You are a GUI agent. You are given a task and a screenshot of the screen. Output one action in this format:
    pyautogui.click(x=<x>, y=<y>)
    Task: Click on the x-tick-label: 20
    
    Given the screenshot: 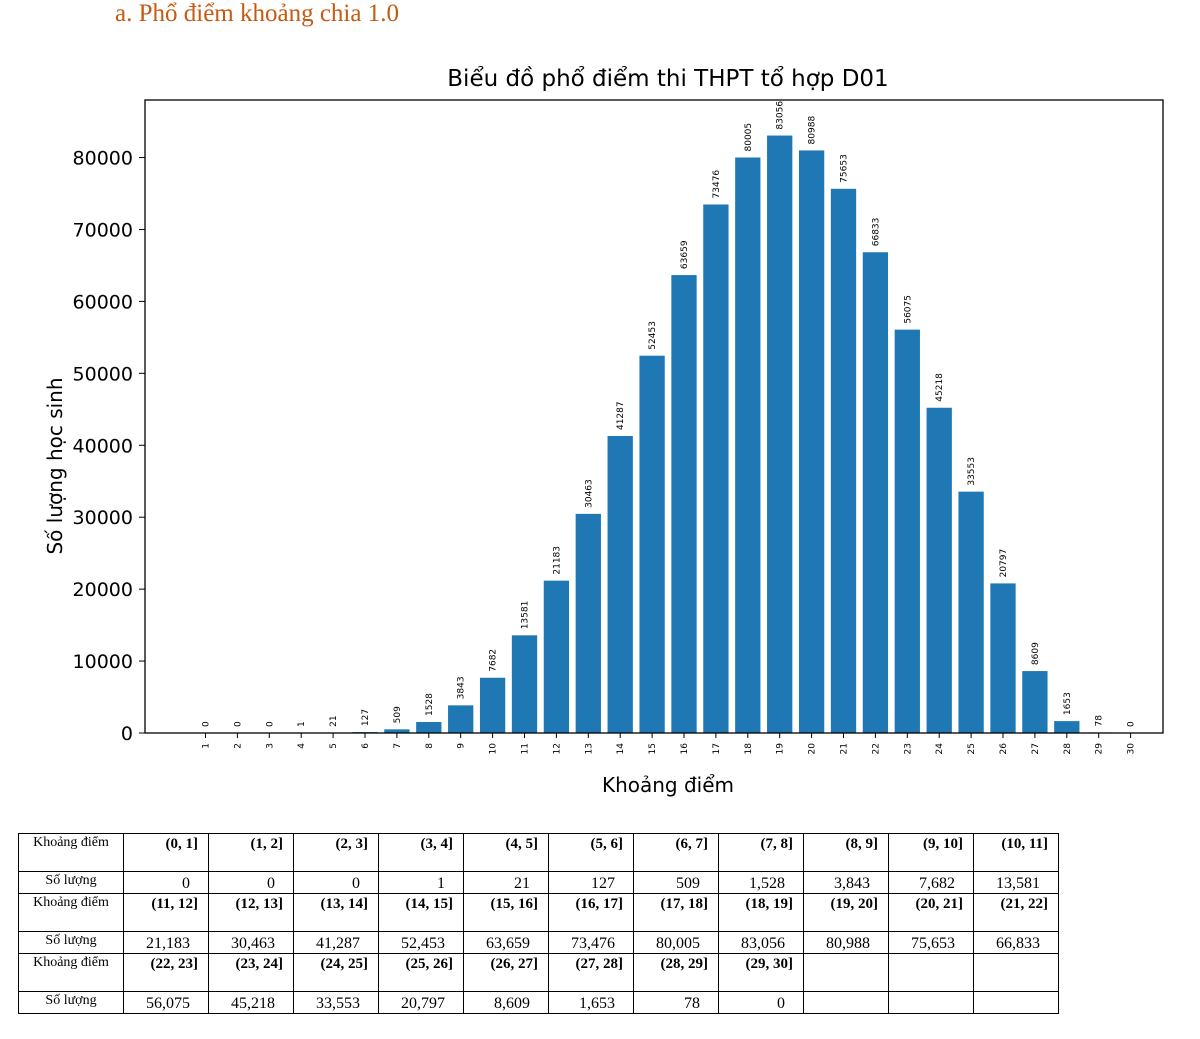 What is the action you would take?
    pyautogui.click(x=813, y=749)
    